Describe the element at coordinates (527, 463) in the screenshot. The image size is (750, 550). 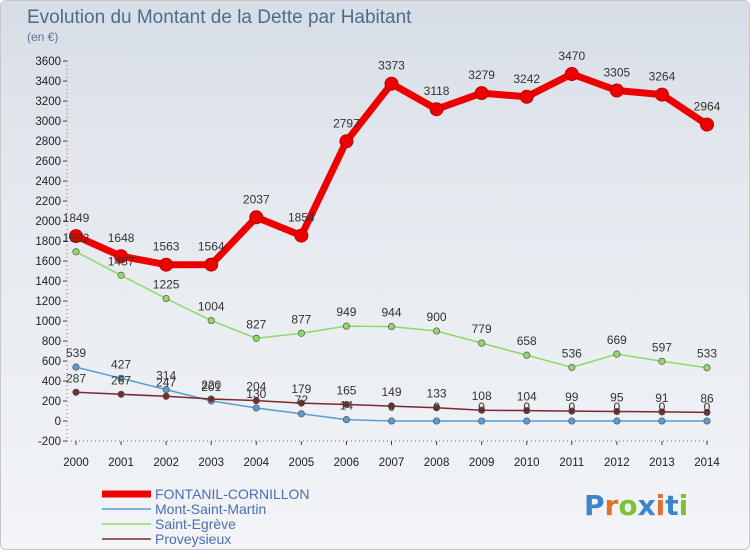
I see `x-tick-label: 2010` at that location.